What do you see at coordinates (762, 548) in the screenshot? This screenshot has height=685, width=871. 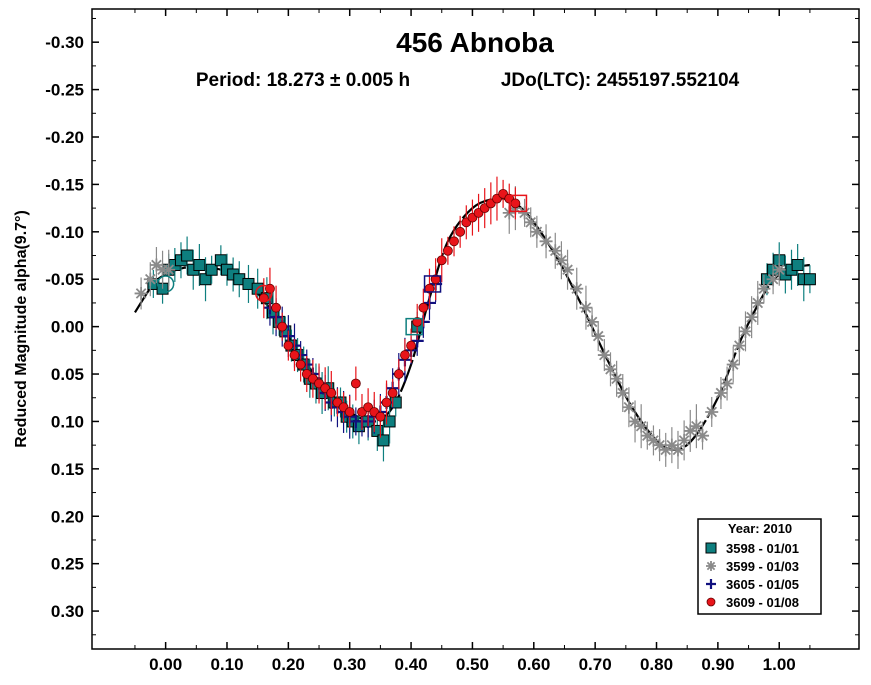 I see `legend-label: 3598 - 01/01` at bounding box center [762, 548].